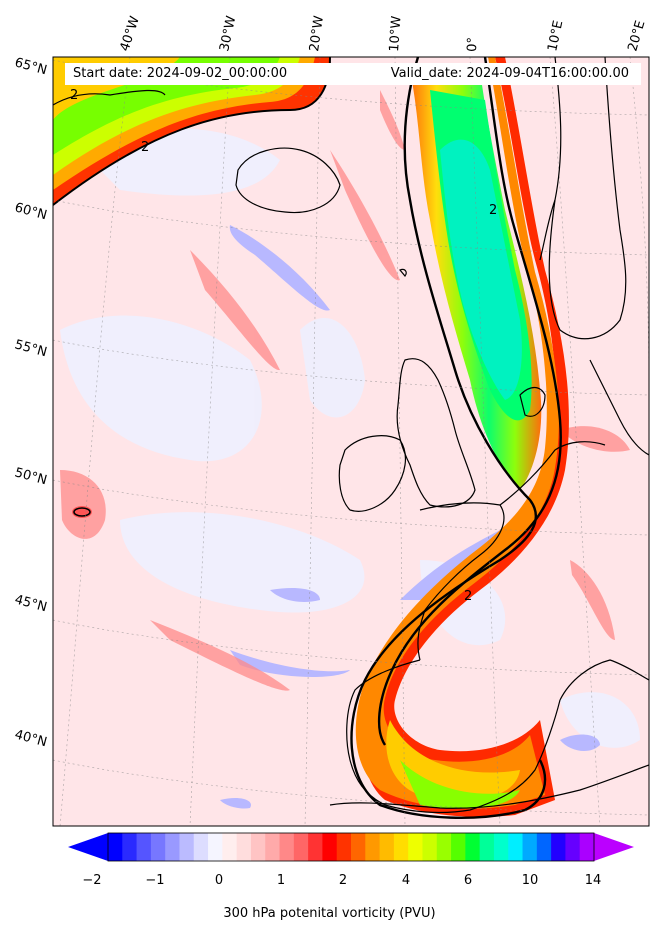  I want to click on africa-coast, so click(489, 786).